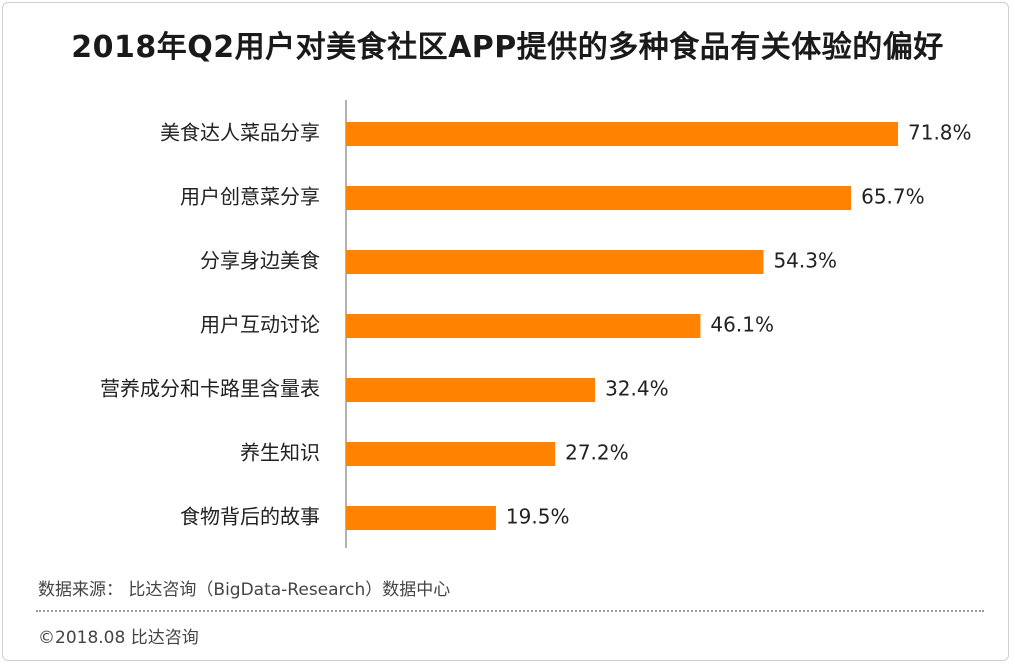 Image resolution: width=1015 pixels, height=667 pixels. I want to click on value-label: 19.5%, so click(538, 517).